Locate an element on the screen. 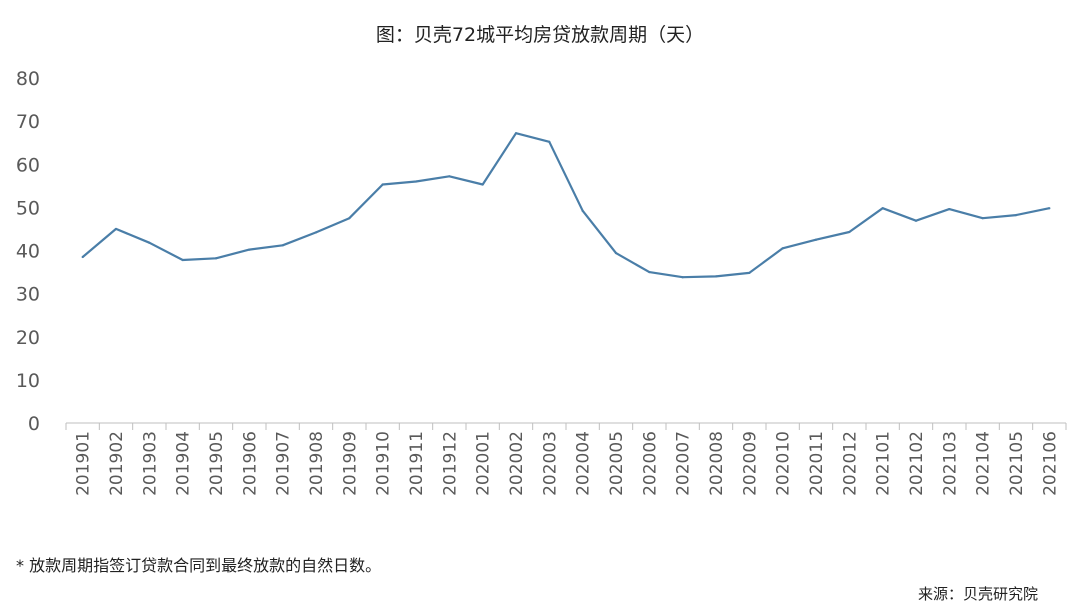 Image resolution: width=1080 pixels, height=608 pixels. x-tick-label: 201912 is located at coordinates (450, 463).